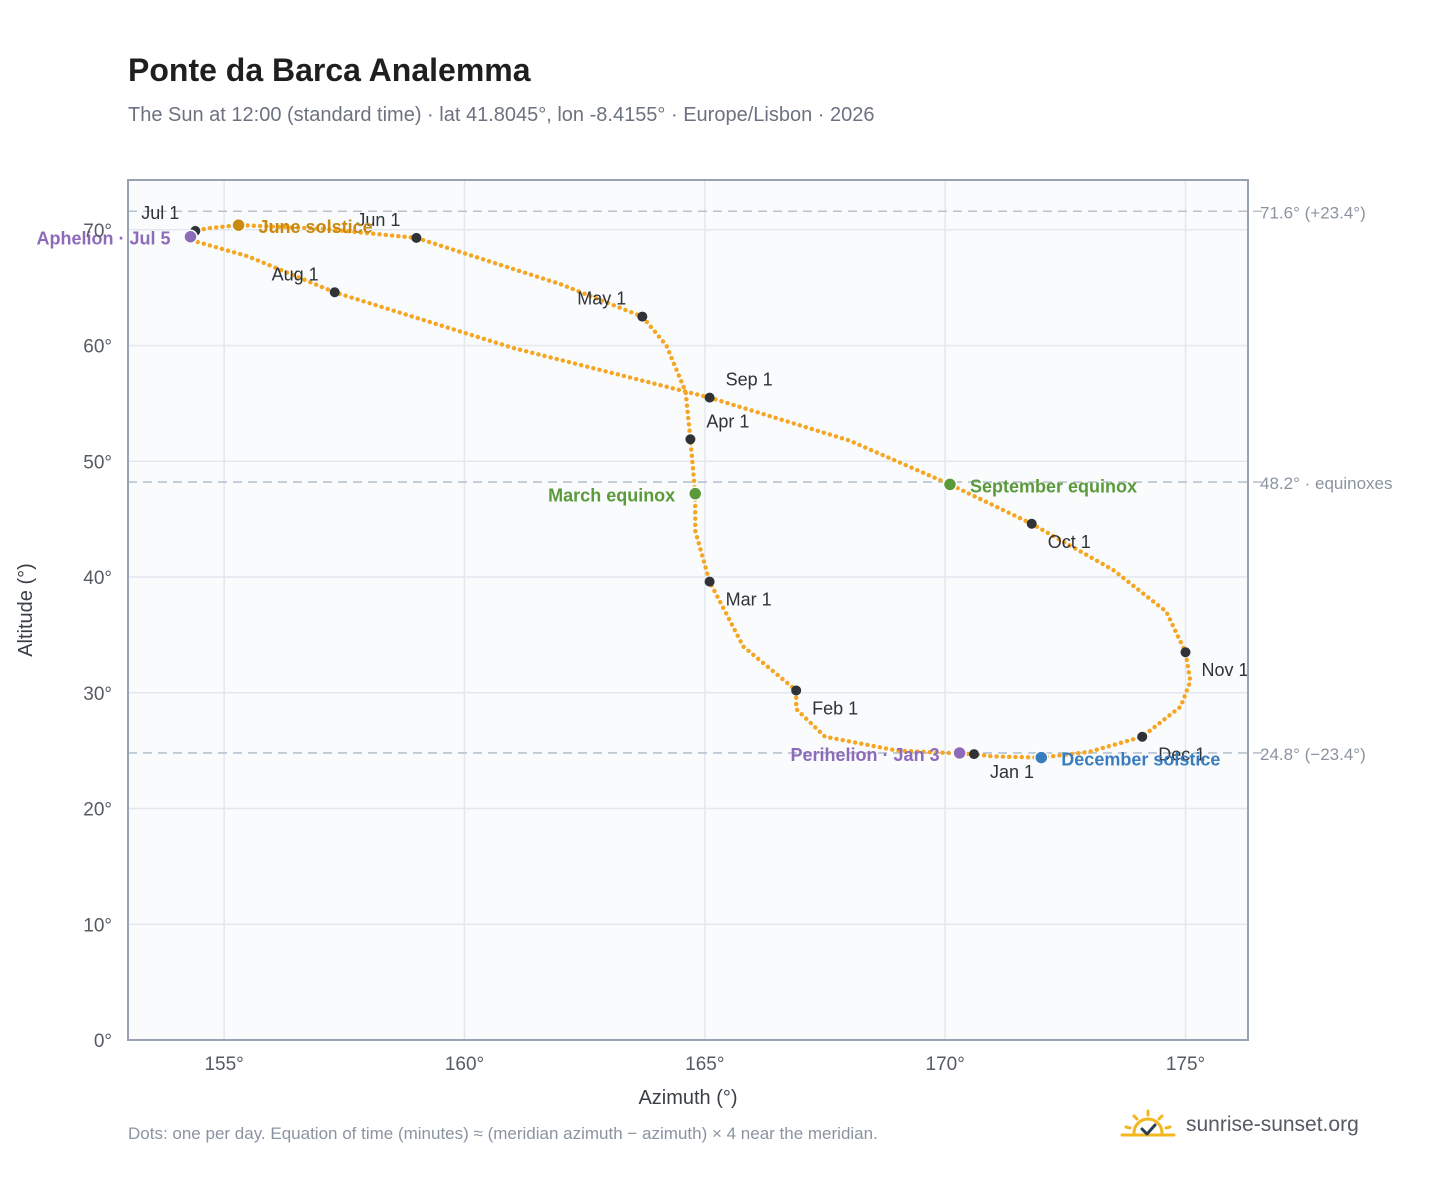  Describe the element at coordinates (1326, 483) in the screenshot. I see `reference-line-label: 48.2° · equinoxes` at that location.